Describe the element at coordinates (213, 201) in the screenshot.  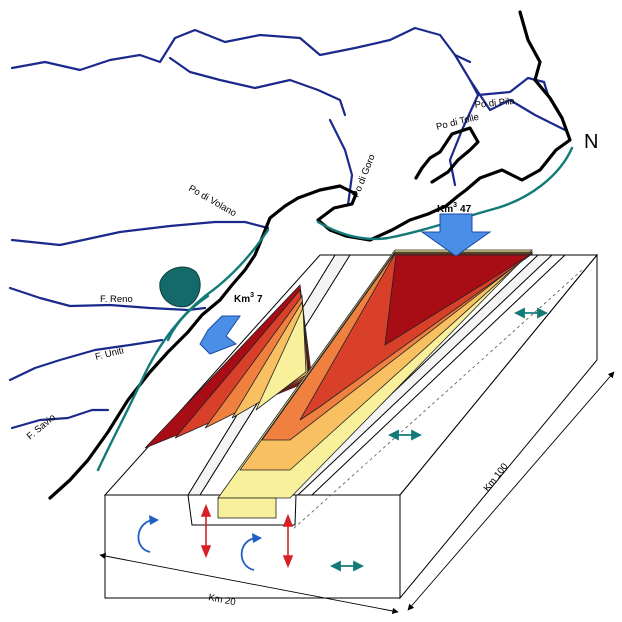
I see `label-po-di-volano: Po di Volano` at that location.